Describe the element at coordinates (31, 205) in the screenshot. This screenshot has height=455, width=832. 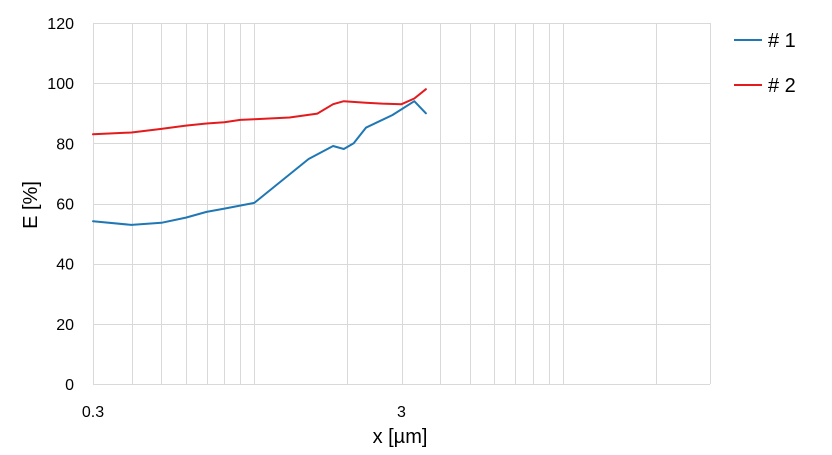
I see `y-axis-title: E [%]` at that location.